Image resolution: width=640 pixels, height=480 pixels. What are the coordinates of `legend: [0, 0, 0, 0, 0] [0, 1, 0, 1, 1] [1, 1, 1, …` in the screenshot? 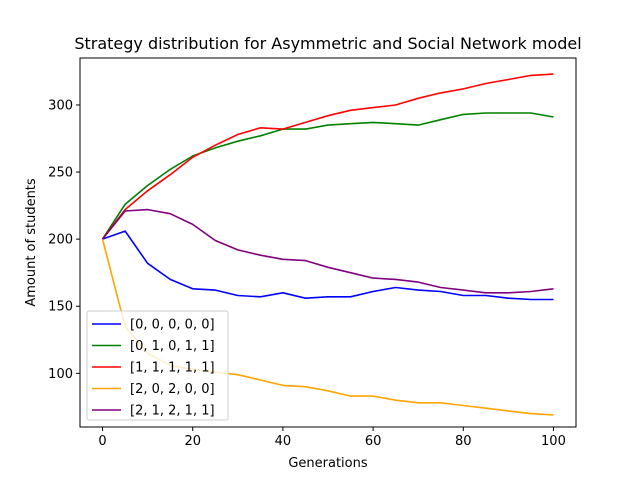 It's located at (157, 365).